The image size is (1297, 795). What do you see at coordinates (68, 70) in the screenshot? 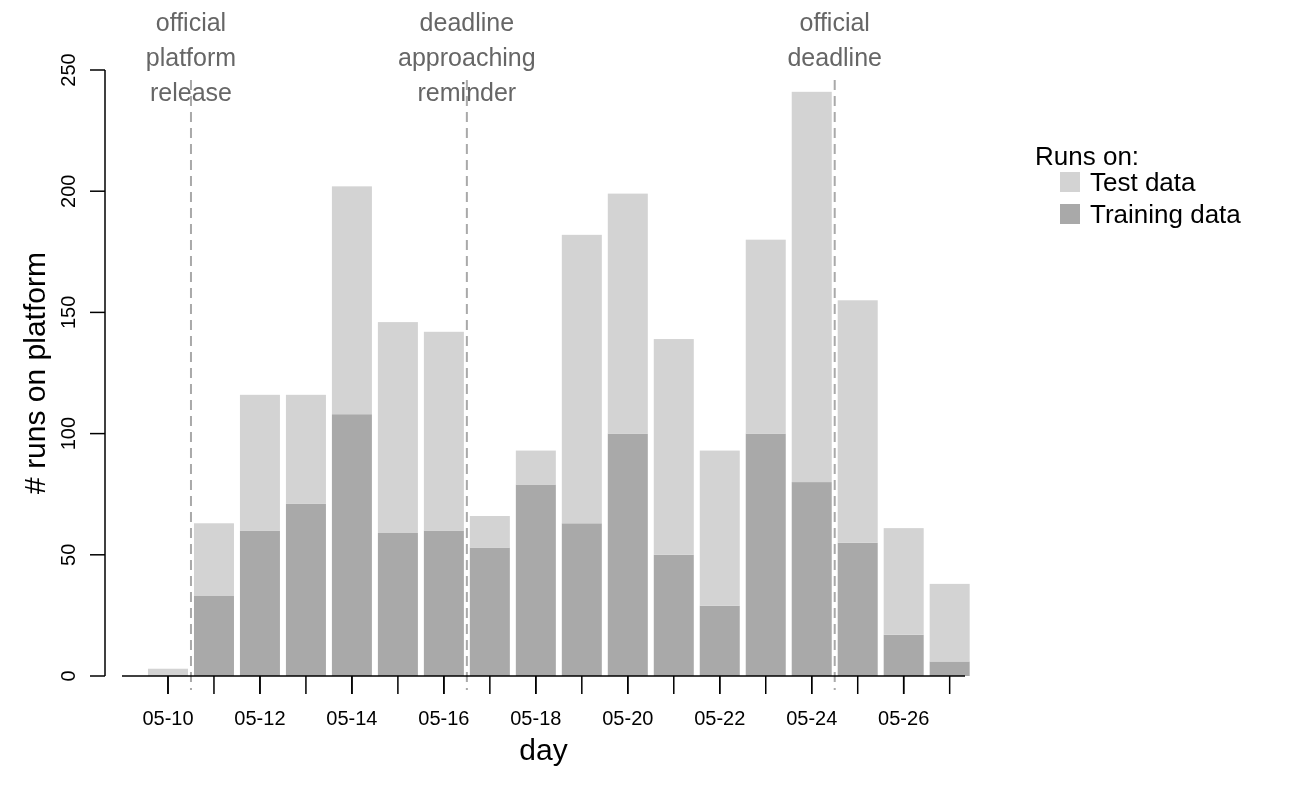
I see `y-tick-label: 250` at bounding box center [68, 70].